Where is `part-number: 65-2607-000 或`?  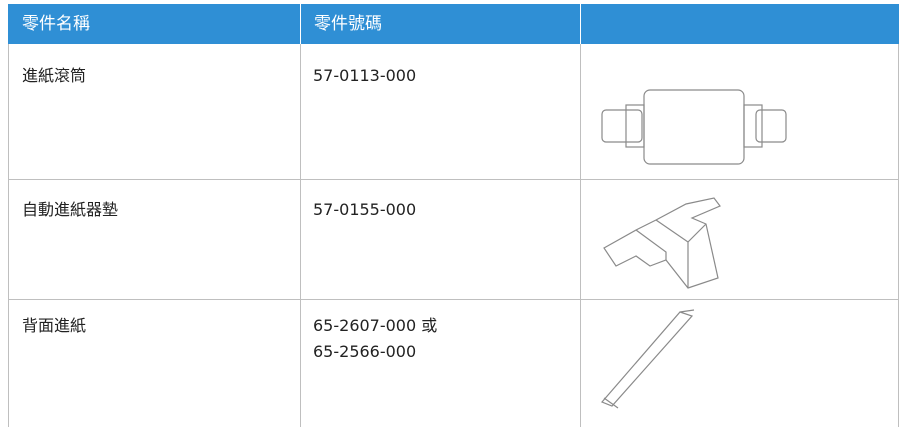
part-number: 65-2607-000 或 is located at coordinates (375, 325).